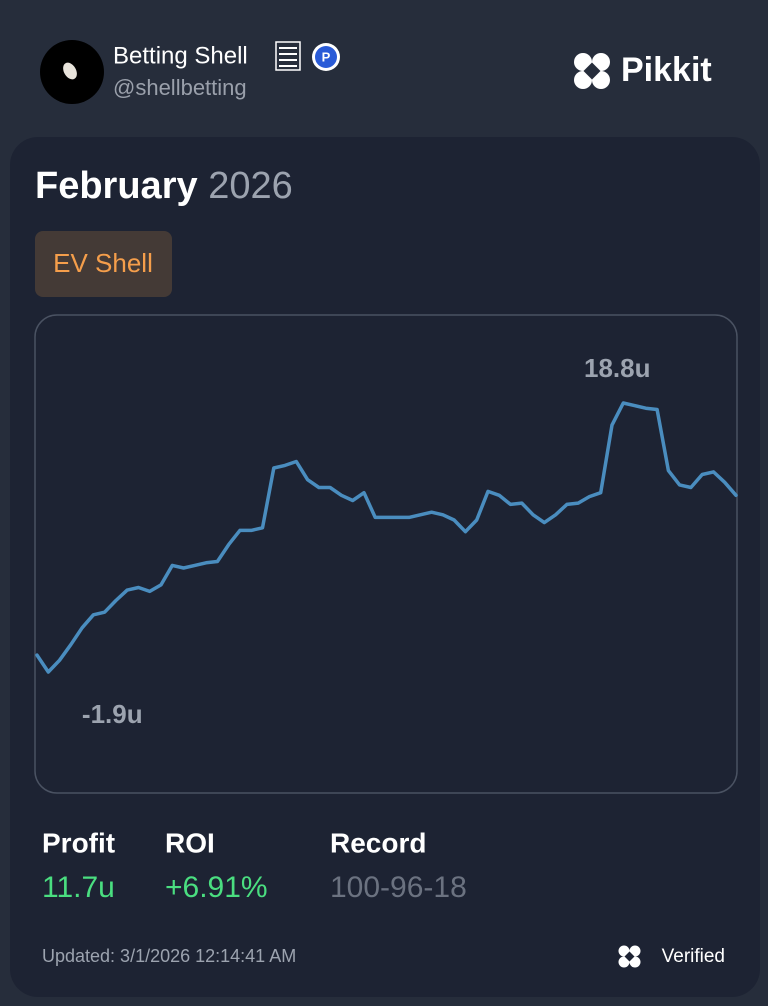  Describe the element at coordinates (180, 87) in the screenshot. I see `handle: @shellbetting` at that location.